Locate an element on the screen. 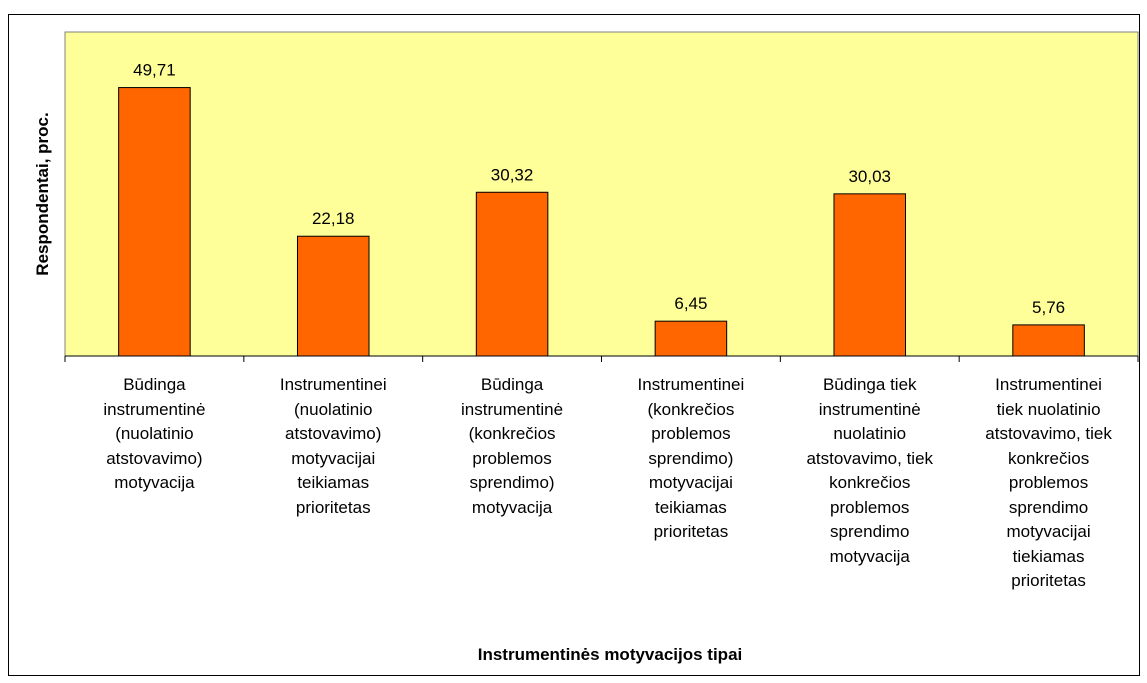  value-label: 30,03 is located at coordinates (869, 176).